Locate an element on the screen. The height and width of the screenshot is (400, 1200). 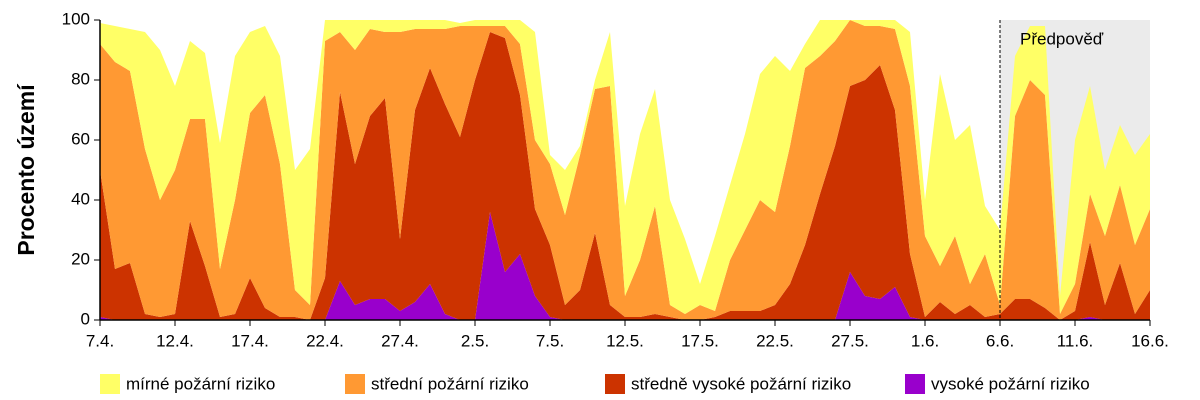
x-tick-label: 16.6. is located at coordinates (1150, 340).